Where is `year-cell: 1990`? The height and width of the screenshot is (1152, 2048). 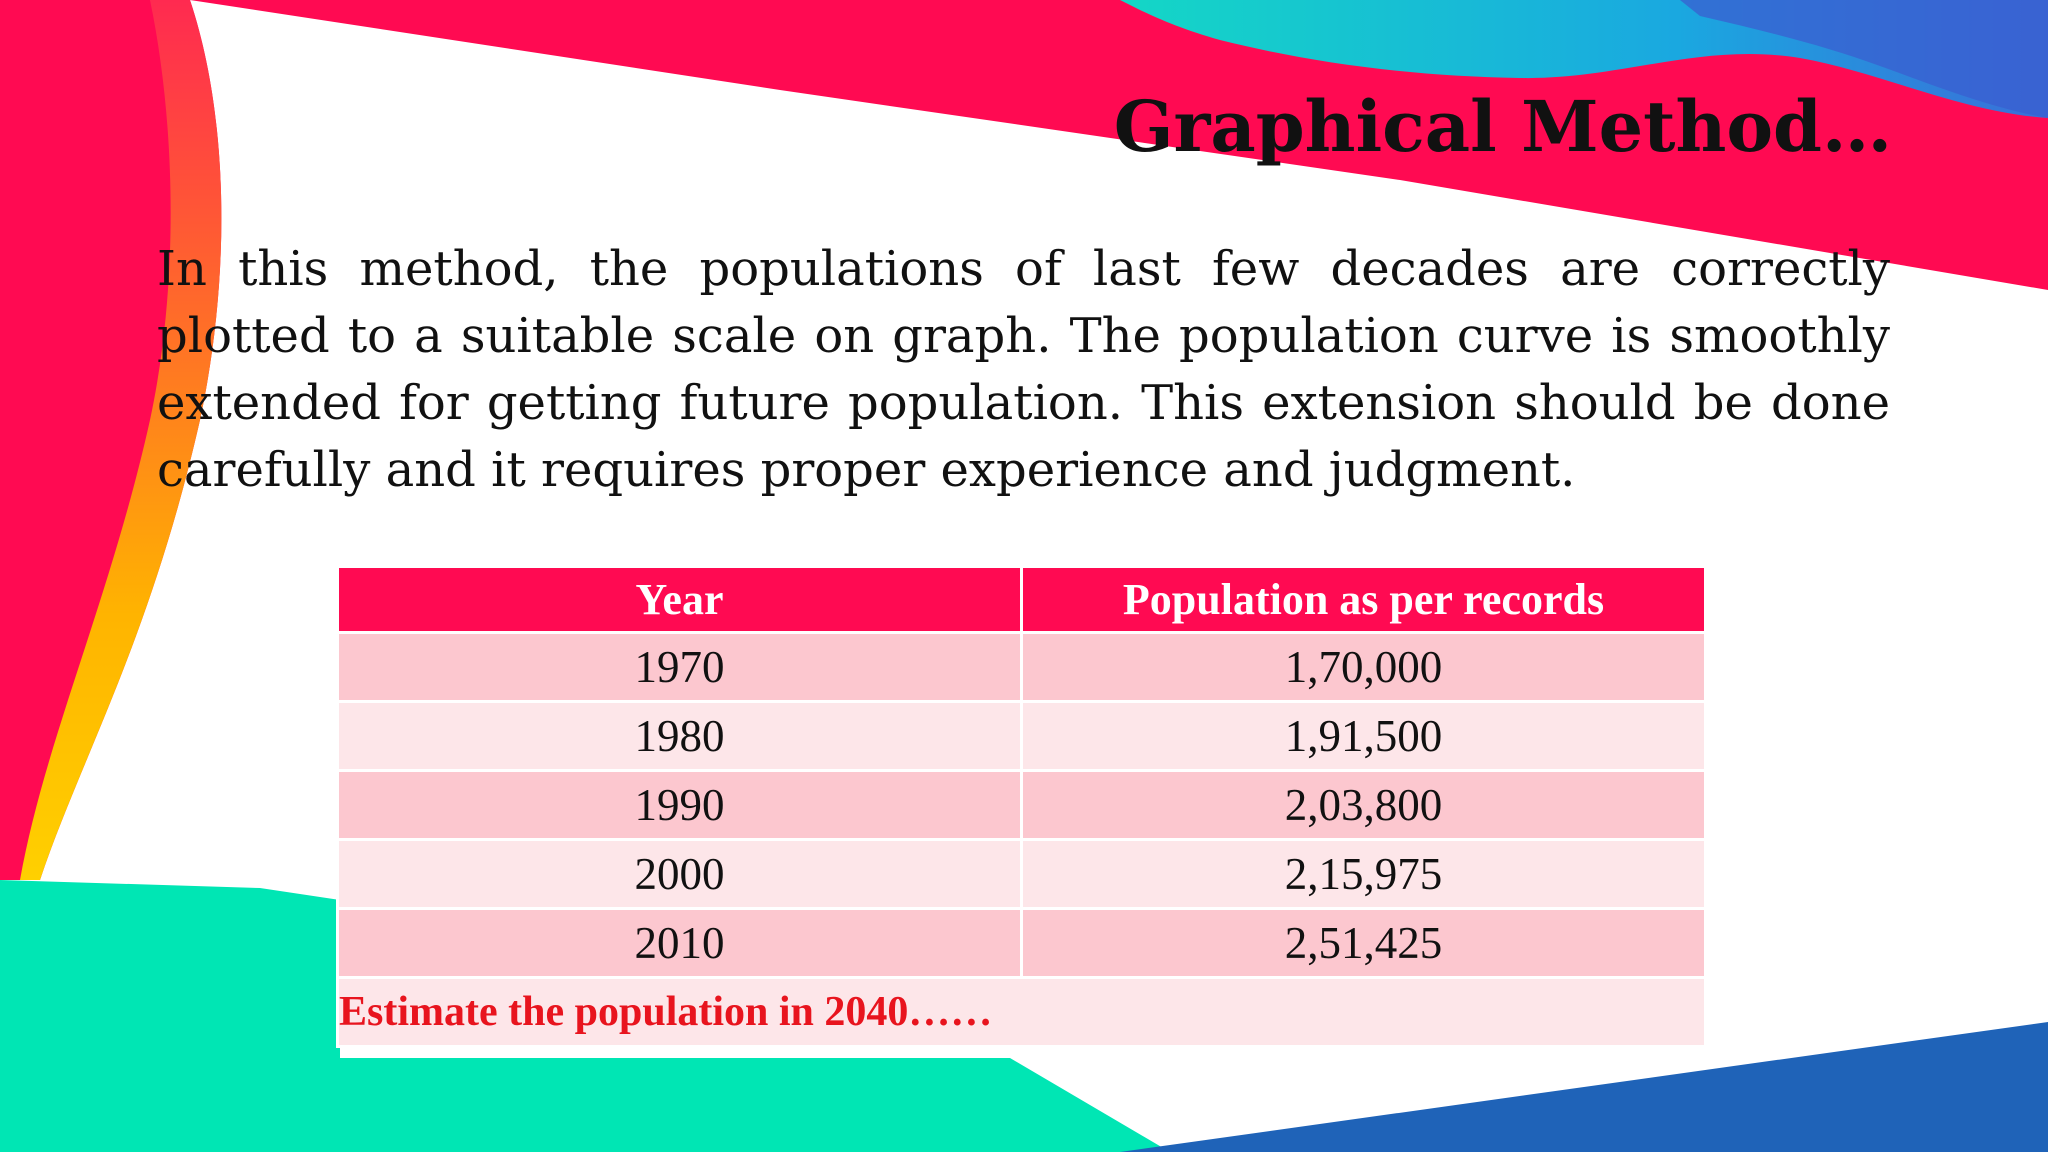 year-cell: 1990 is located at coordinates (679, 805).